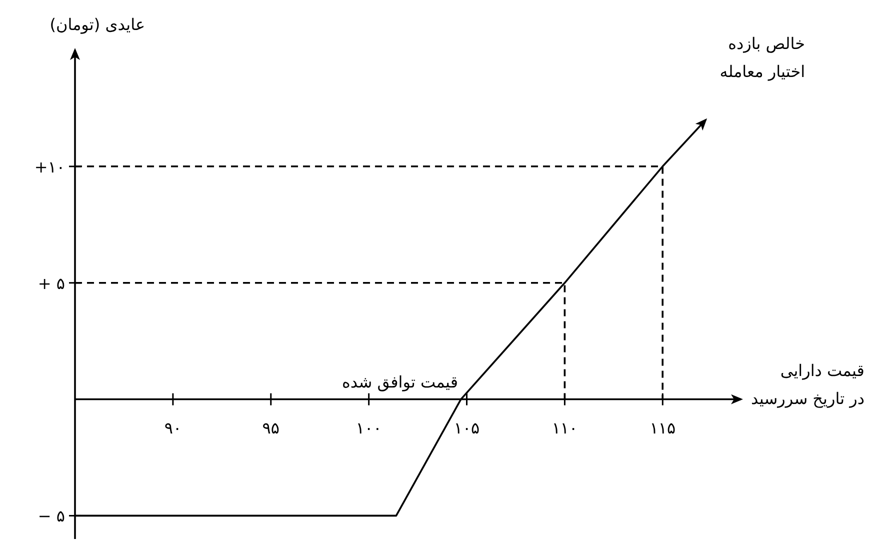 This screenshot has height=546, width=880. I want to click on y-tick-label: +۱۰, so click(49, 166).